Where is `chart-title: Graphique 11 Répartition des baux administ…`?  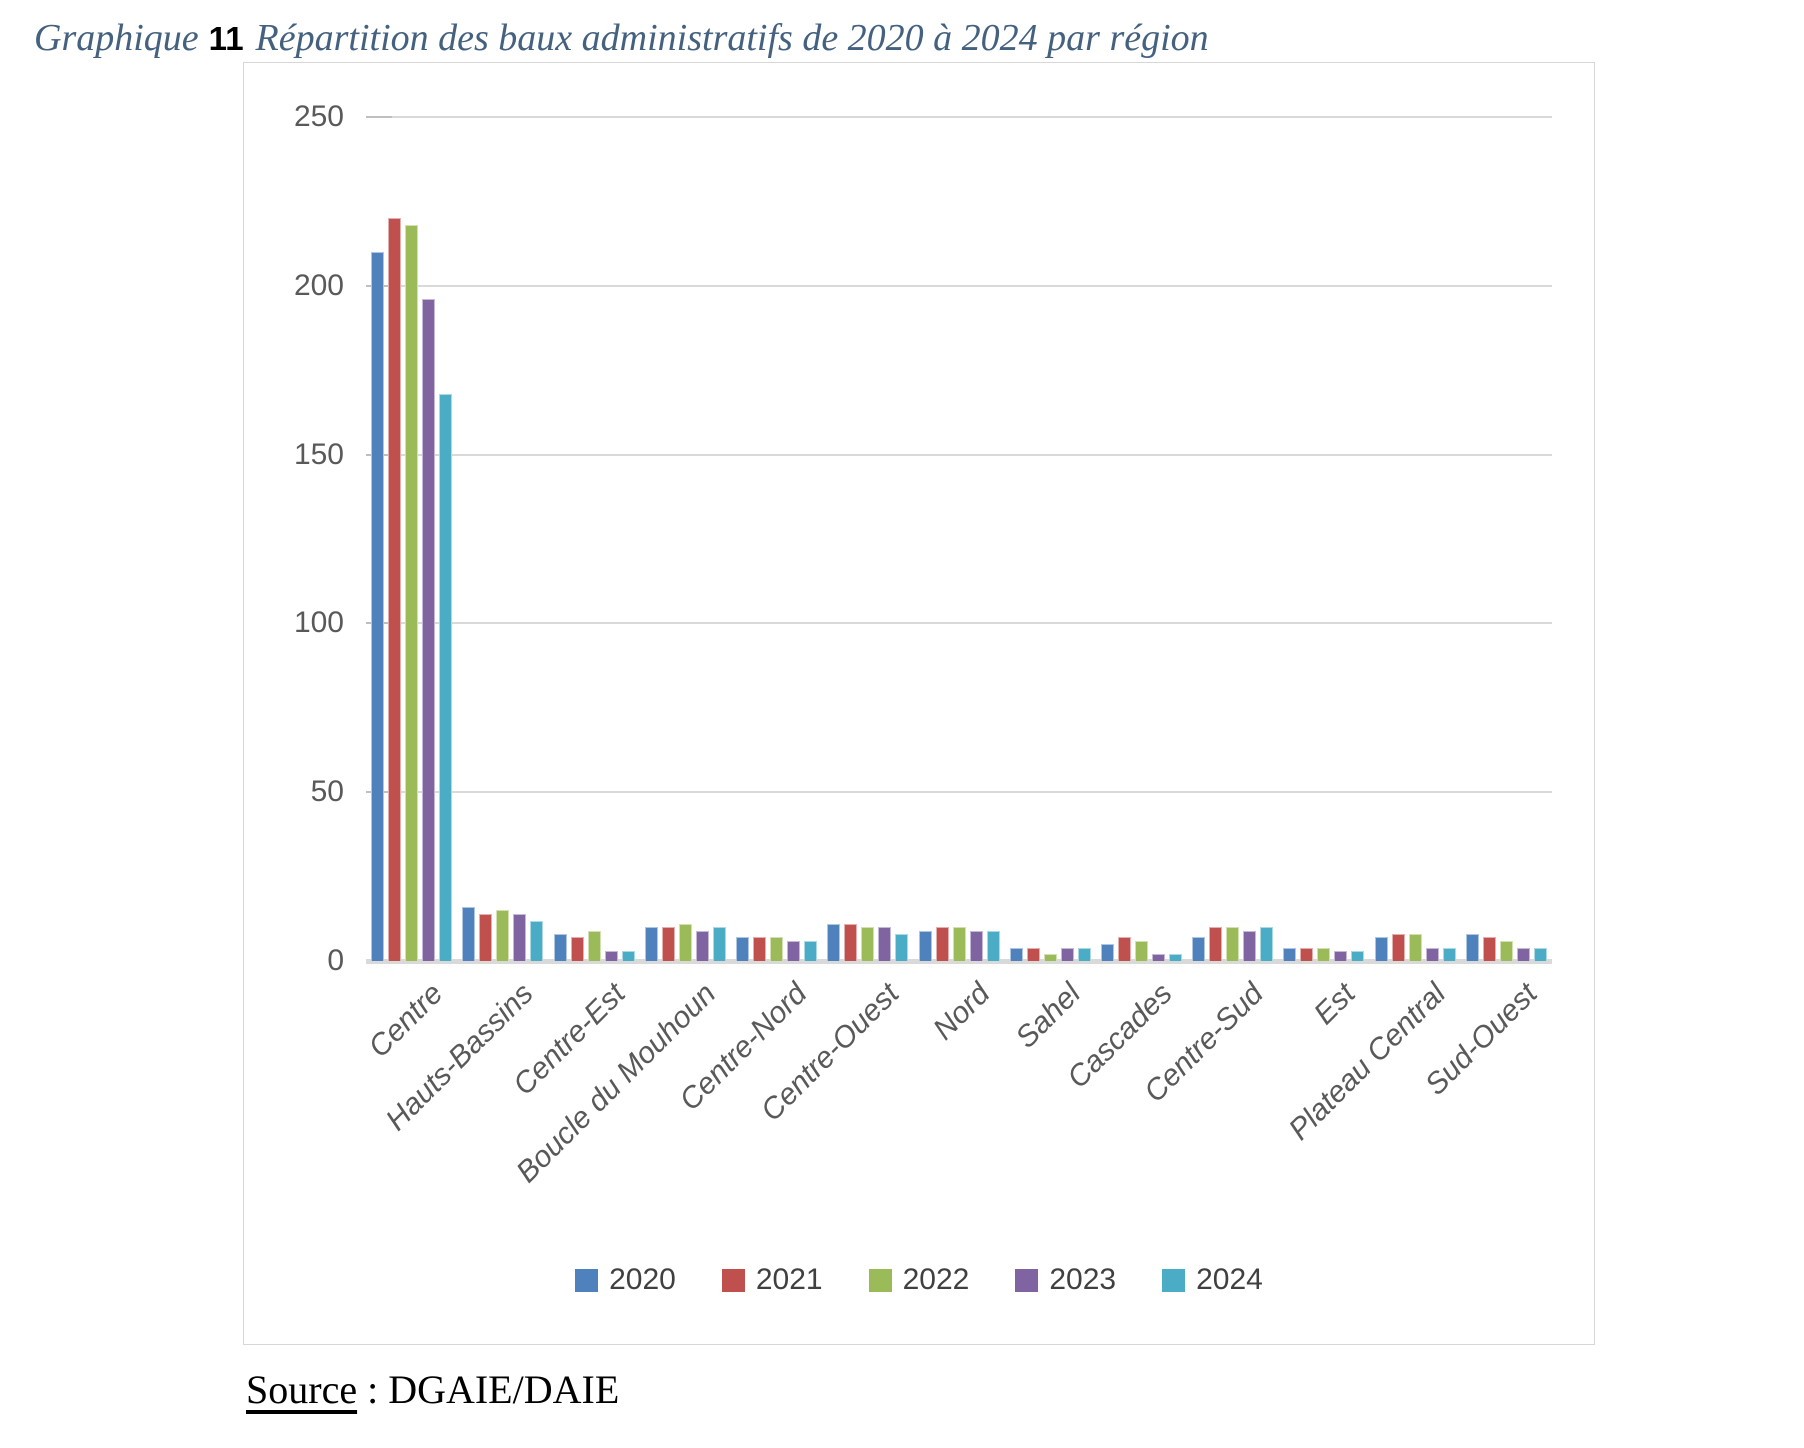 chart-title: Graphique 11 Répartition des baux administ… is located at coordinates (621, 38).